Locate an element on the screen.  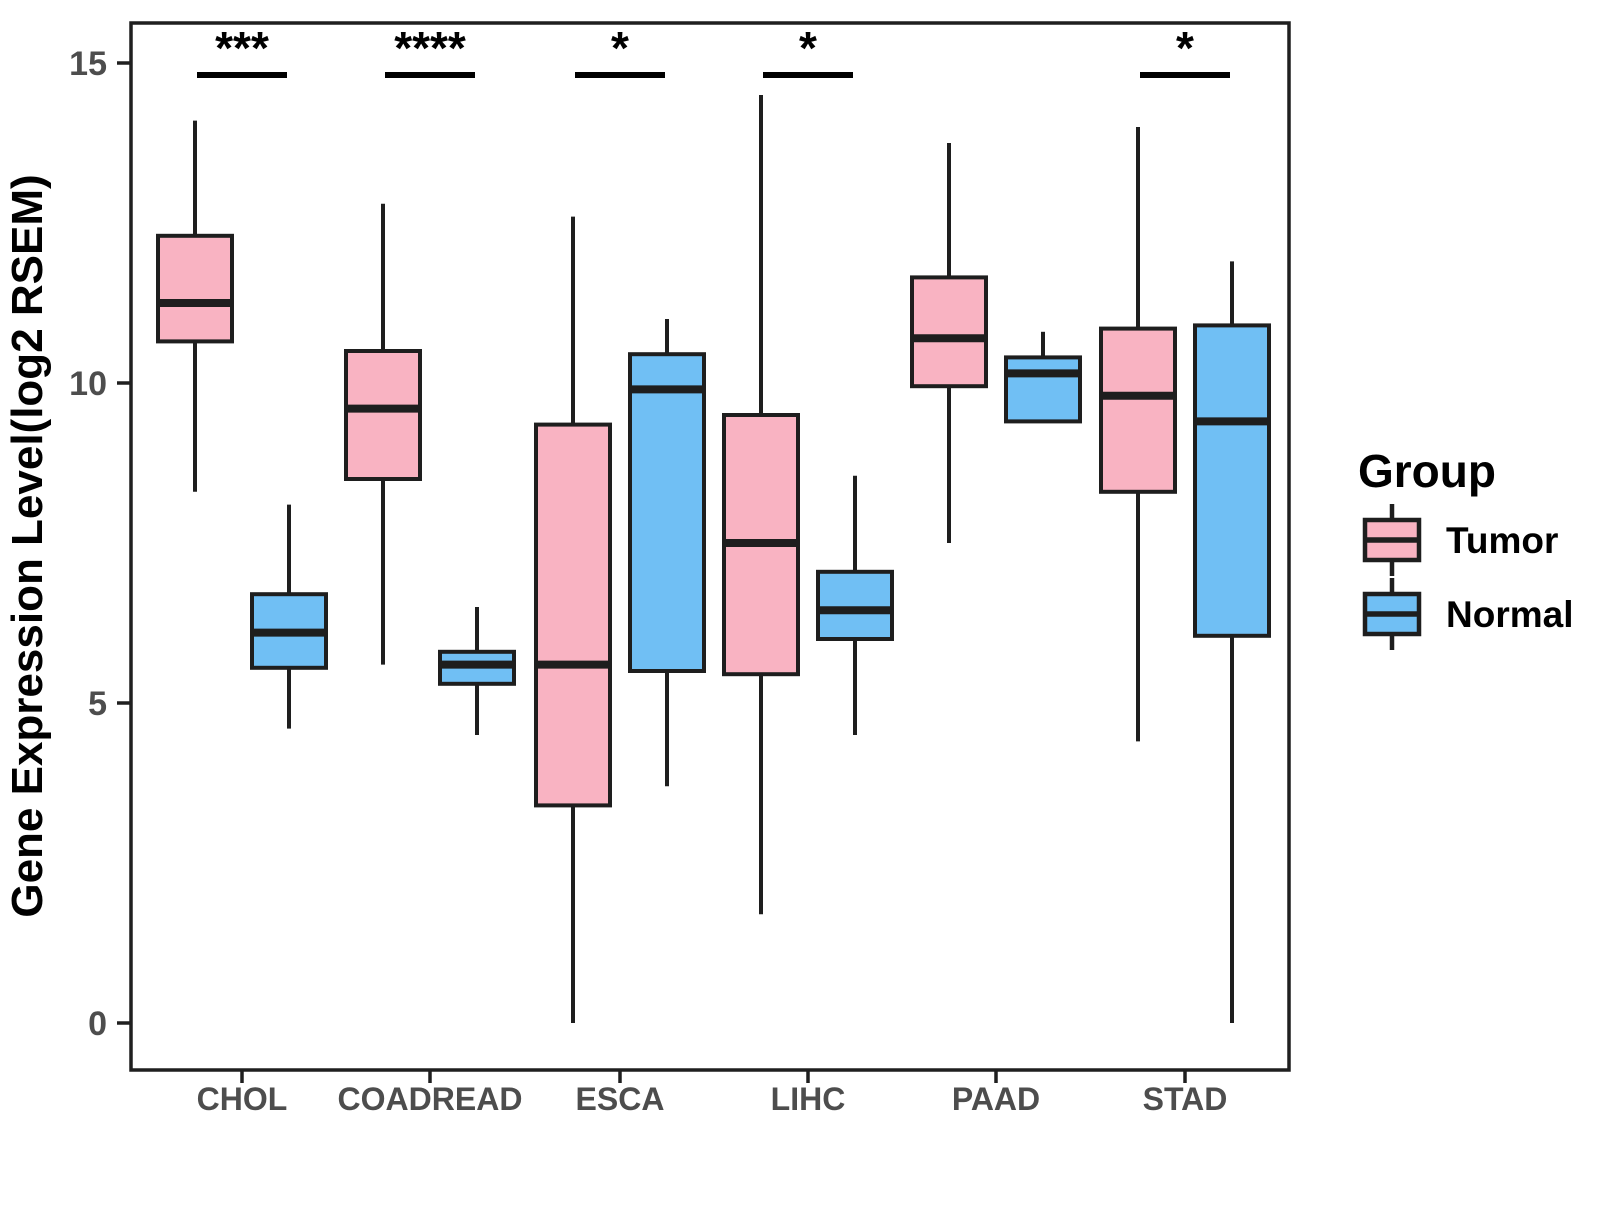
box-esca-tumor is located at coordinates (573, 619).